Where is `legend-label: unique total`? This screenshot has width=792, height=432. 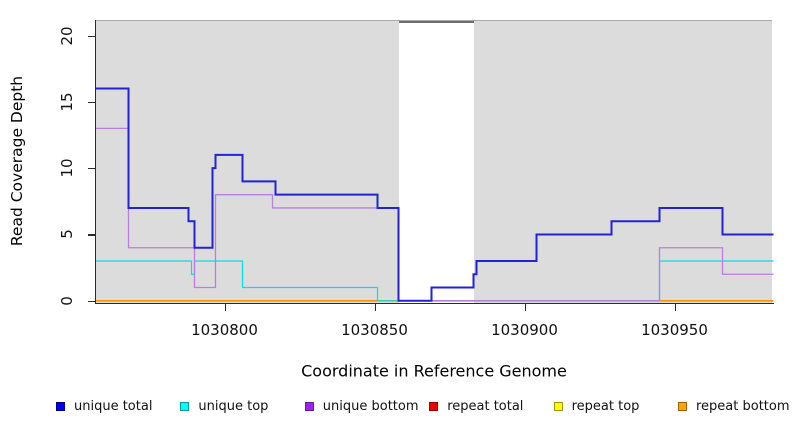
legend-label: unique total is located at coordinates (113, 406).